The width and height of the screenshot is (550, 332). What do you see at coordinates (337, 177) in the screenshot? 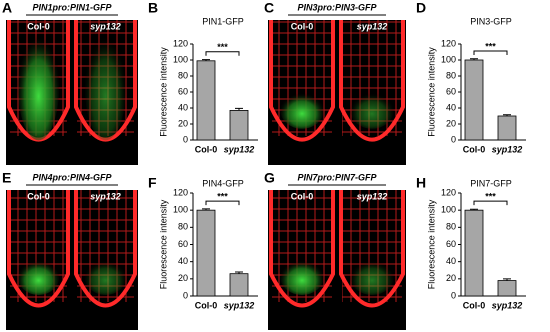
I see `construct-label: PIN7pro:PIN7-GFP` at bounding box center [337, 177].